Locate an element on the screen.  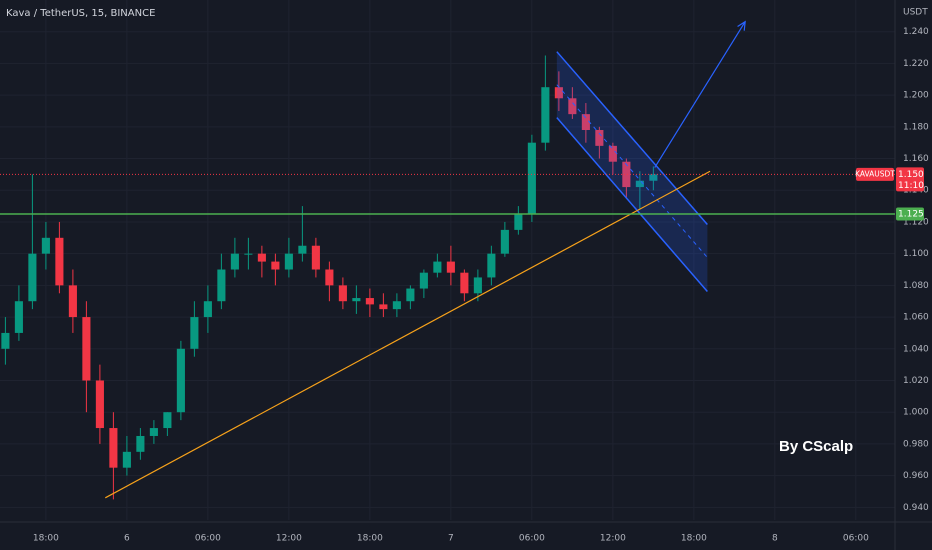
price-tag-label: 1.125 is located at coordinates (911, 215).